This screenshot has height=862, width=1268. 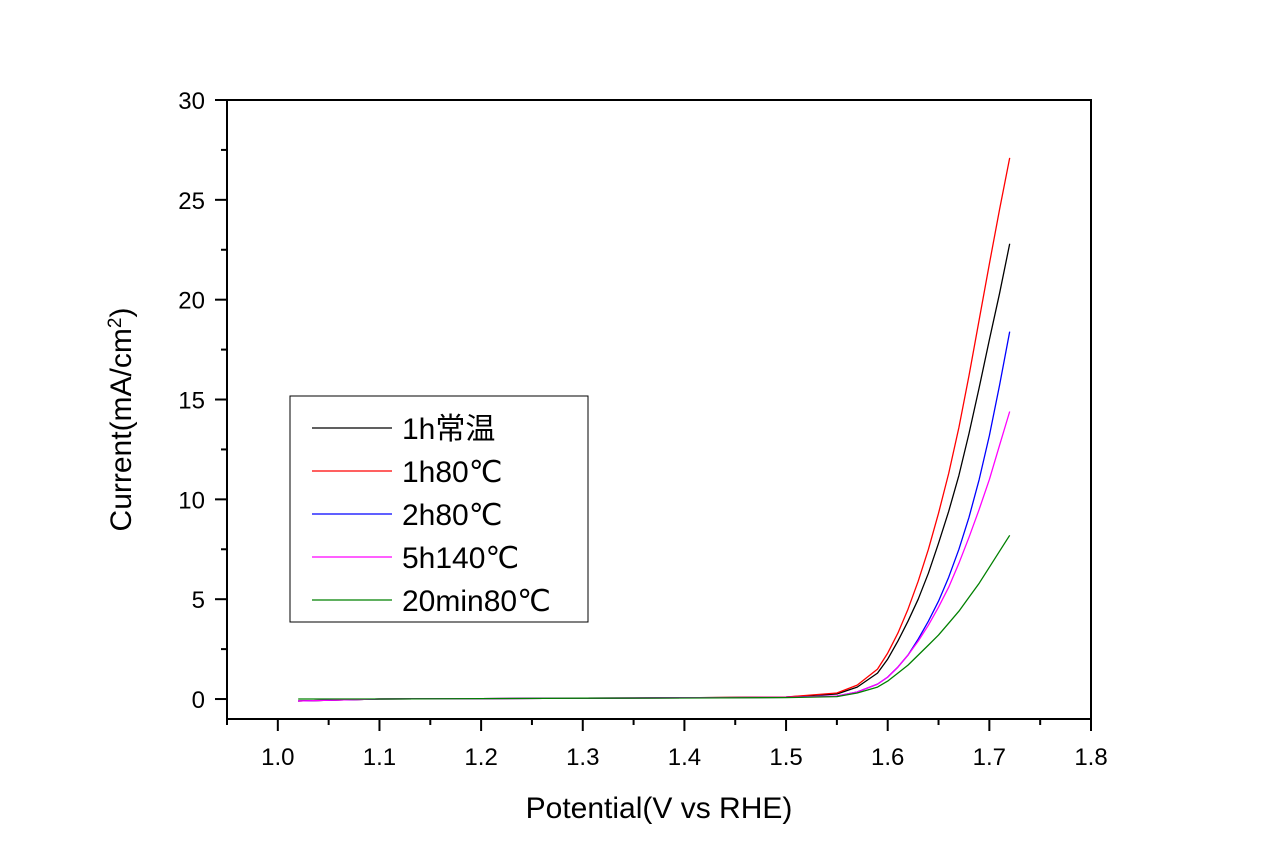 What do you see at coordinates (191, 101) in the screenshot?
I see `y-tick-label: 30` at bounding box center [191, 101].